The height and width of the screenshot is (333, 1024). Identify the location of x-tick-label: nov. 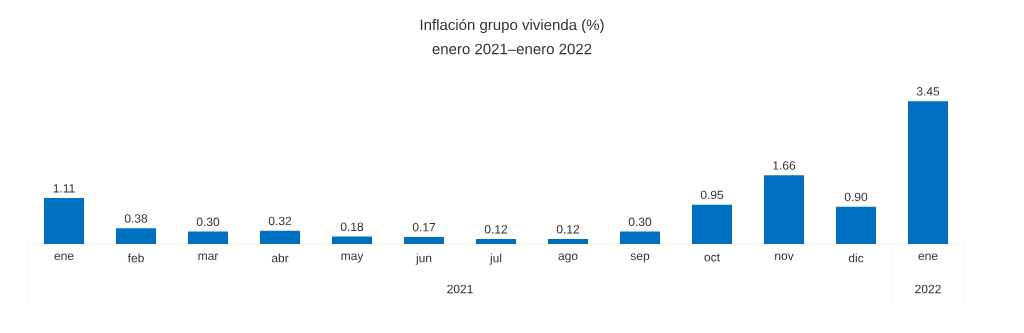
(784, 257).